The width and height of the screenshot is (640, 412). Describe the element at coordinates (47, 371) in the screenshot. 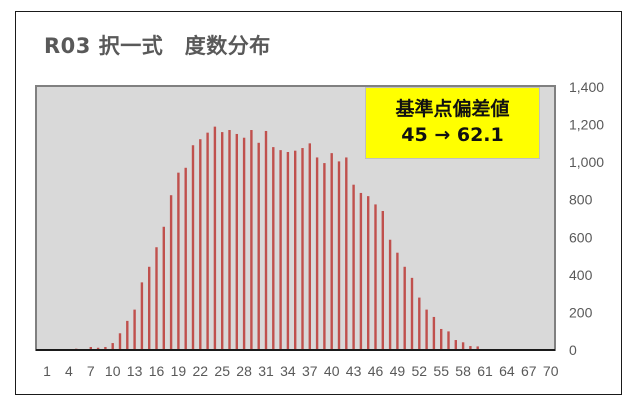

I see `x-tick-label: 1` at that location.